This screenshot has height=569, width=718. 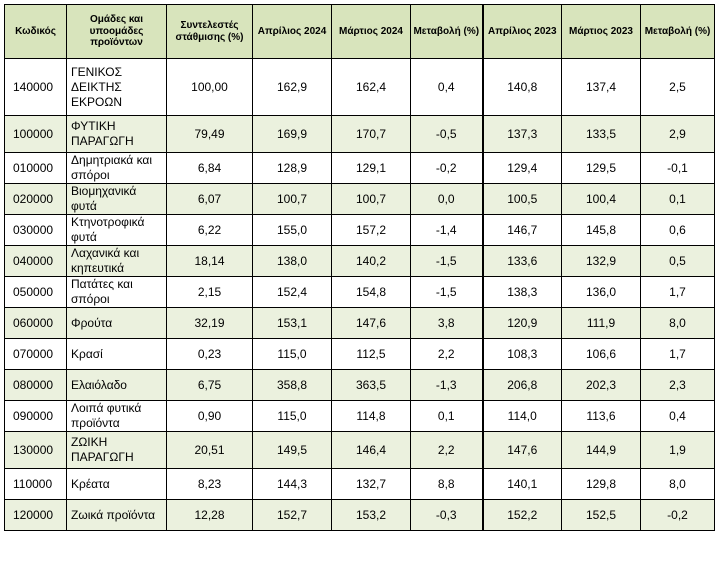 What do you see at coordinates (601, 168) in the screenshot?
I see `cell-mar-2023: 129,5` at bounding box center [601, 168].